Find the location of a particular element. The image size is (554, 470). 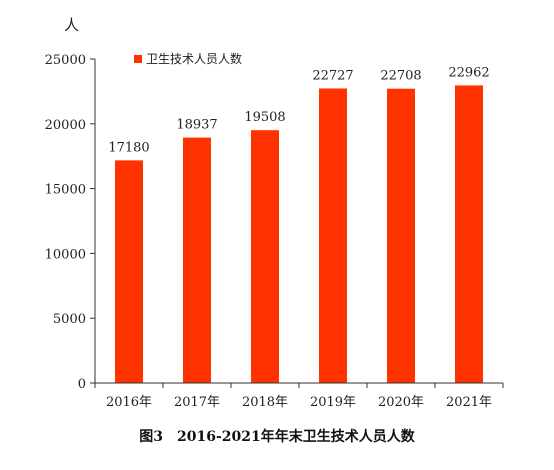

x-tick-label: 2017年 is located at coordinates (197, 402).